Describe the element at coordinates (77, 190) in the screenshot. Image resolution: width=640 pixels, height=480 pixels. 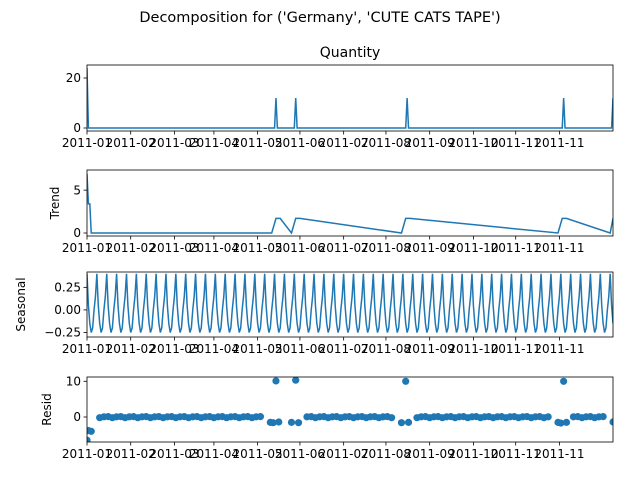
I see `y-tick-label: 5` at that location.